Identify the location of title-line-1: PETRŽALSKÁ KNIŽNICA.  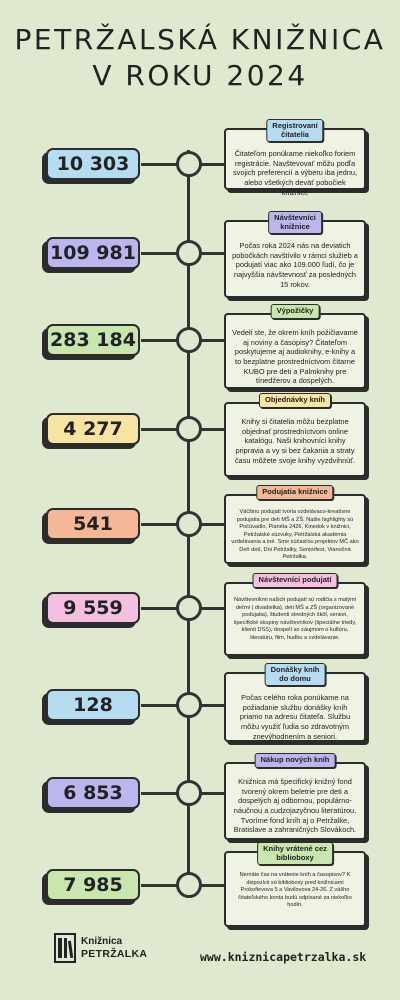
(200, 39).